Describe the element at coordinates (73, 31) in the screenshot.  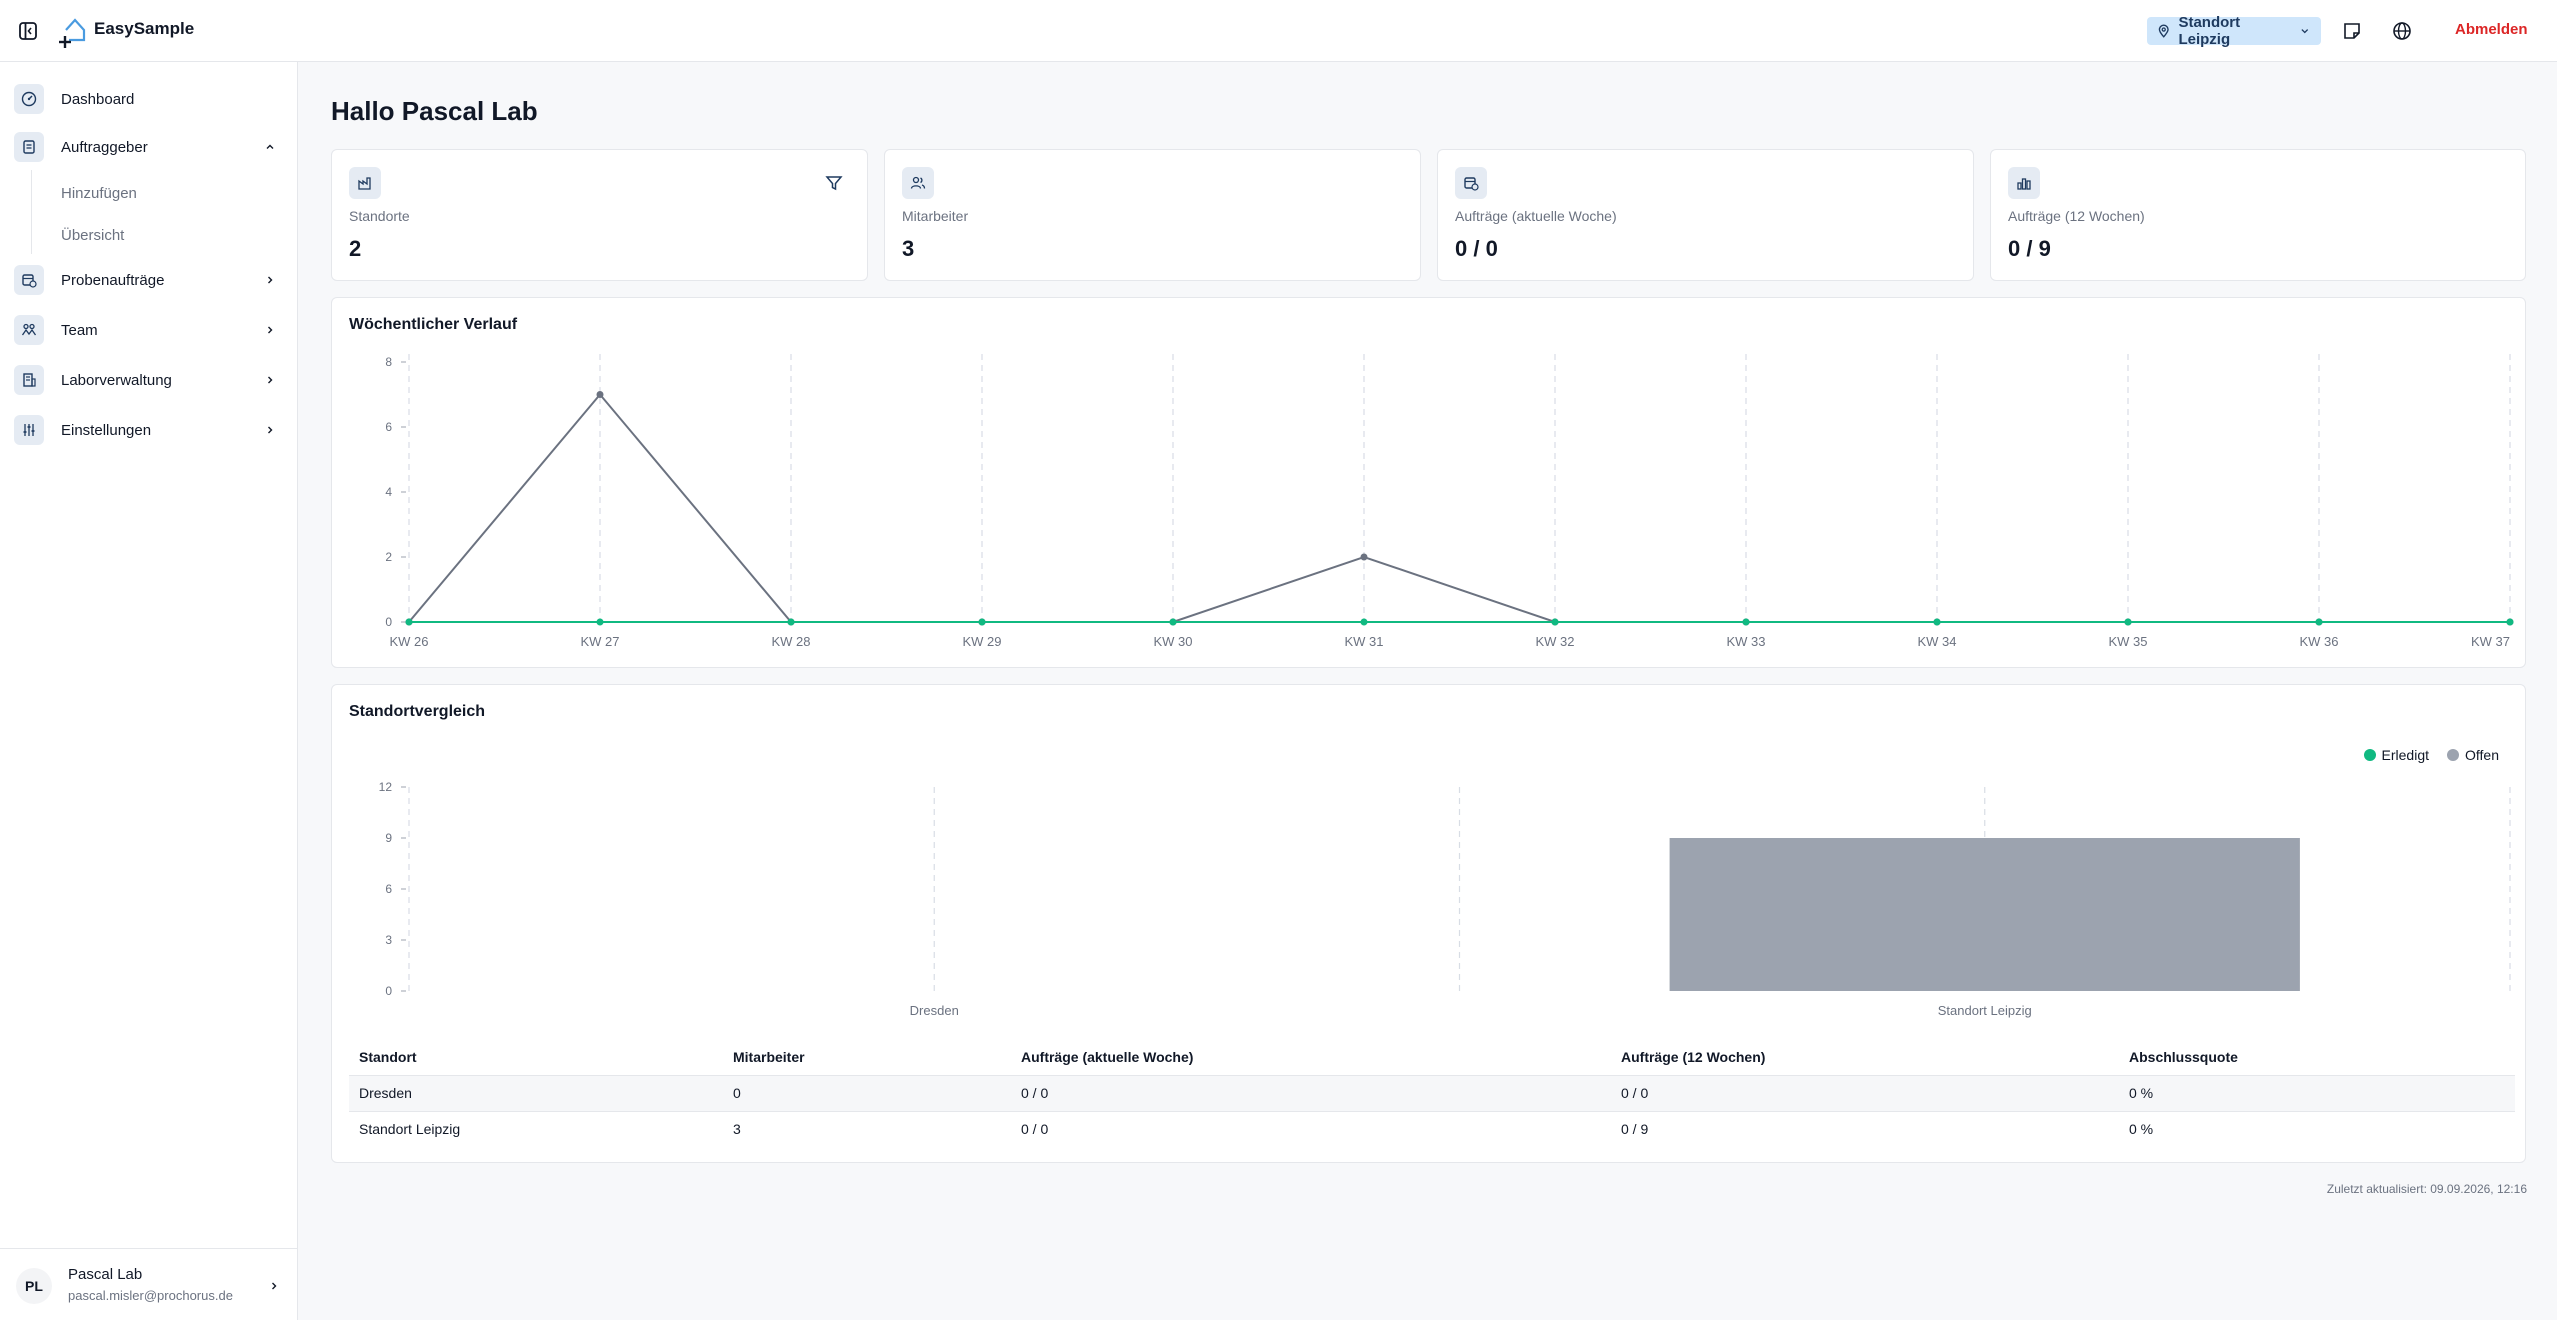
I see `brand-logo` at that location.